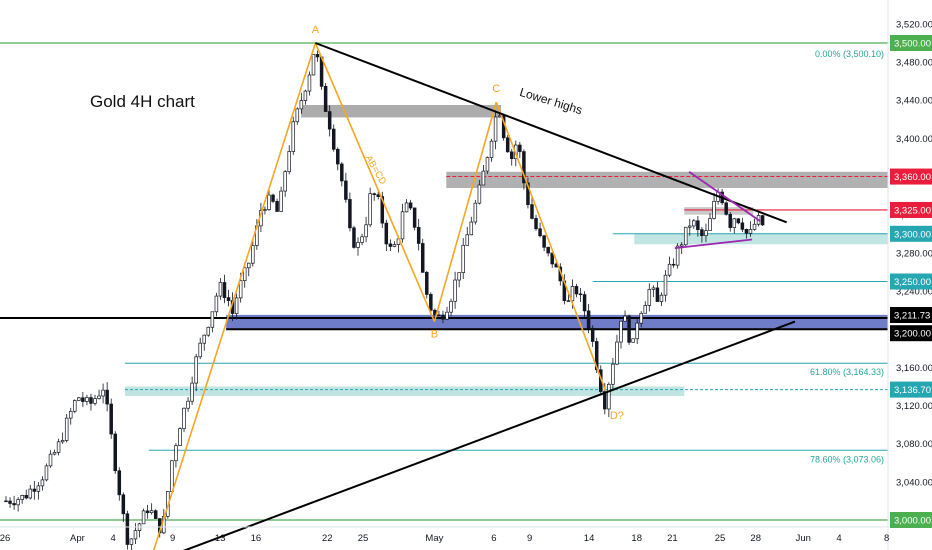  What do you see at coordinates (220, 538) in the screenshot?
I see `x-tick-4: 13` at bounding box center [220, 538].